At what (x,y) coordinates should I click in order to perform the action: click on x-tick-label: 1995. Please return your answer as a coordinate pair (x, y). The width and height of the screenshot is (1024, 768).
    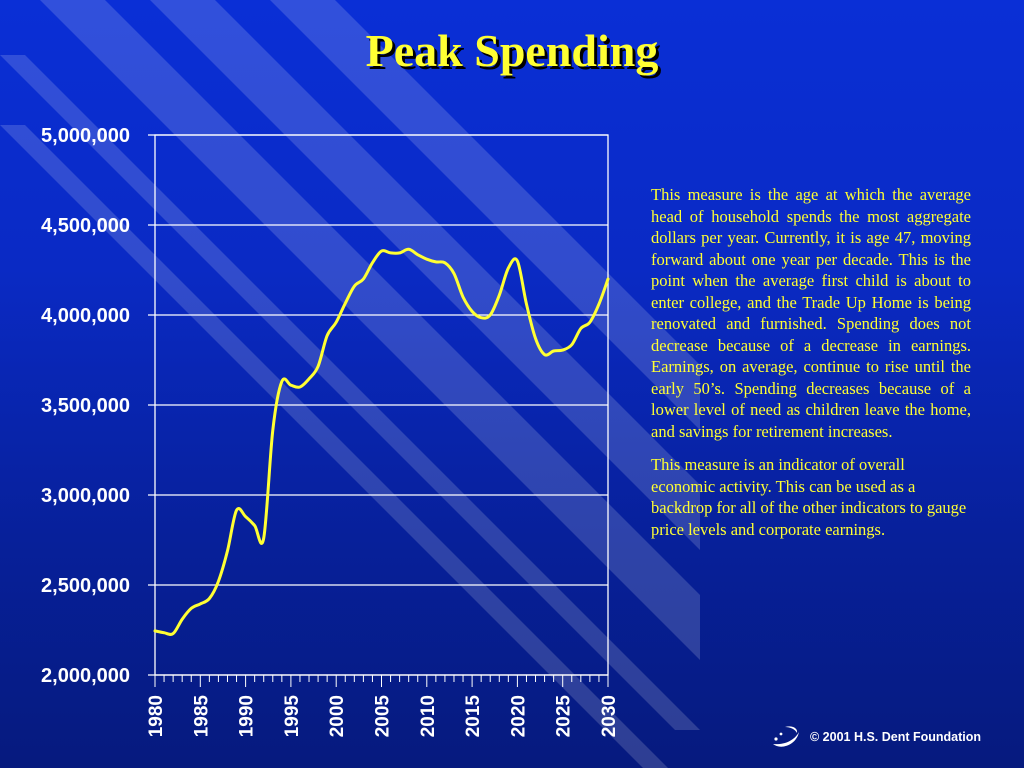
    Looking at the image, I should click on (292, 716).